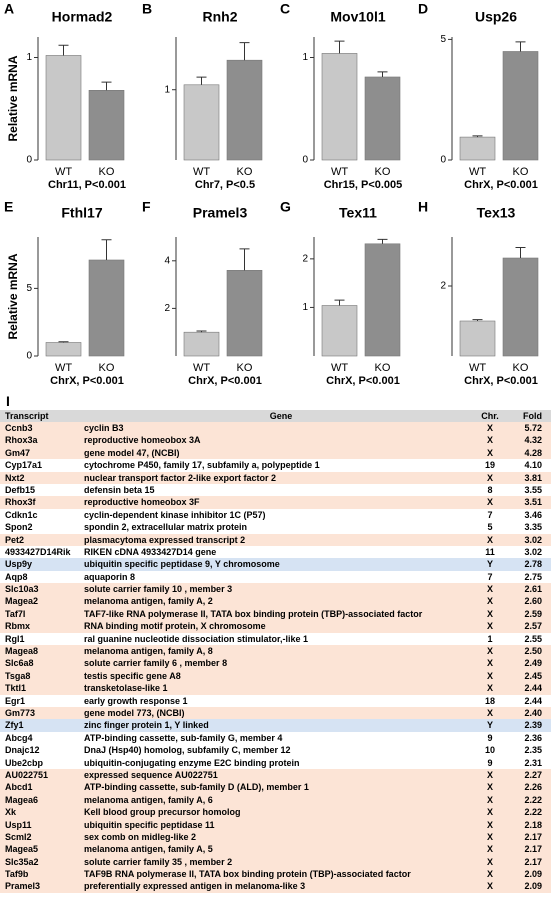 The image size is (551, 911). What do you see at coordinates (167, 260) in the screenshot?
I see `y-tick-label: 4` at bounding box center [167, 260].